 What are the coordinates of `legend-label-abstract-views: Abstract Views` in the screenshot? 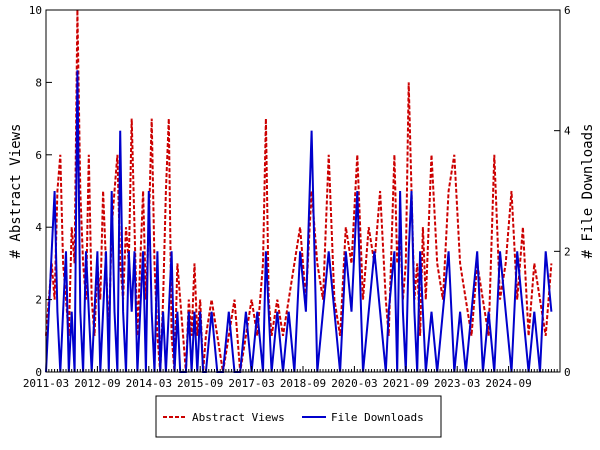 It's located at (238, 417).